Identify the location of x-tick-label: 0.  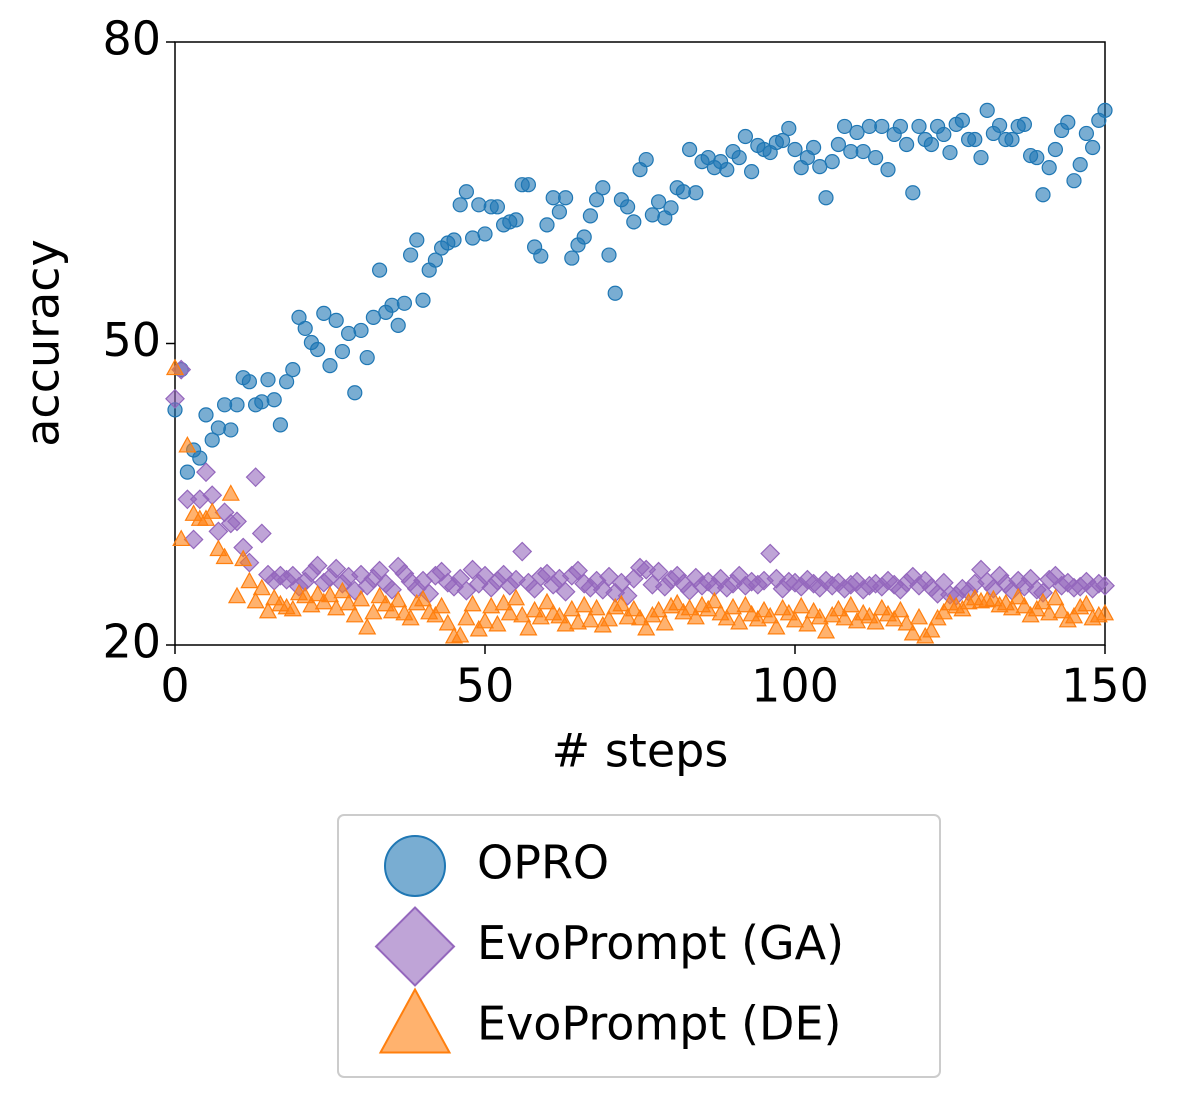
(174, 686).